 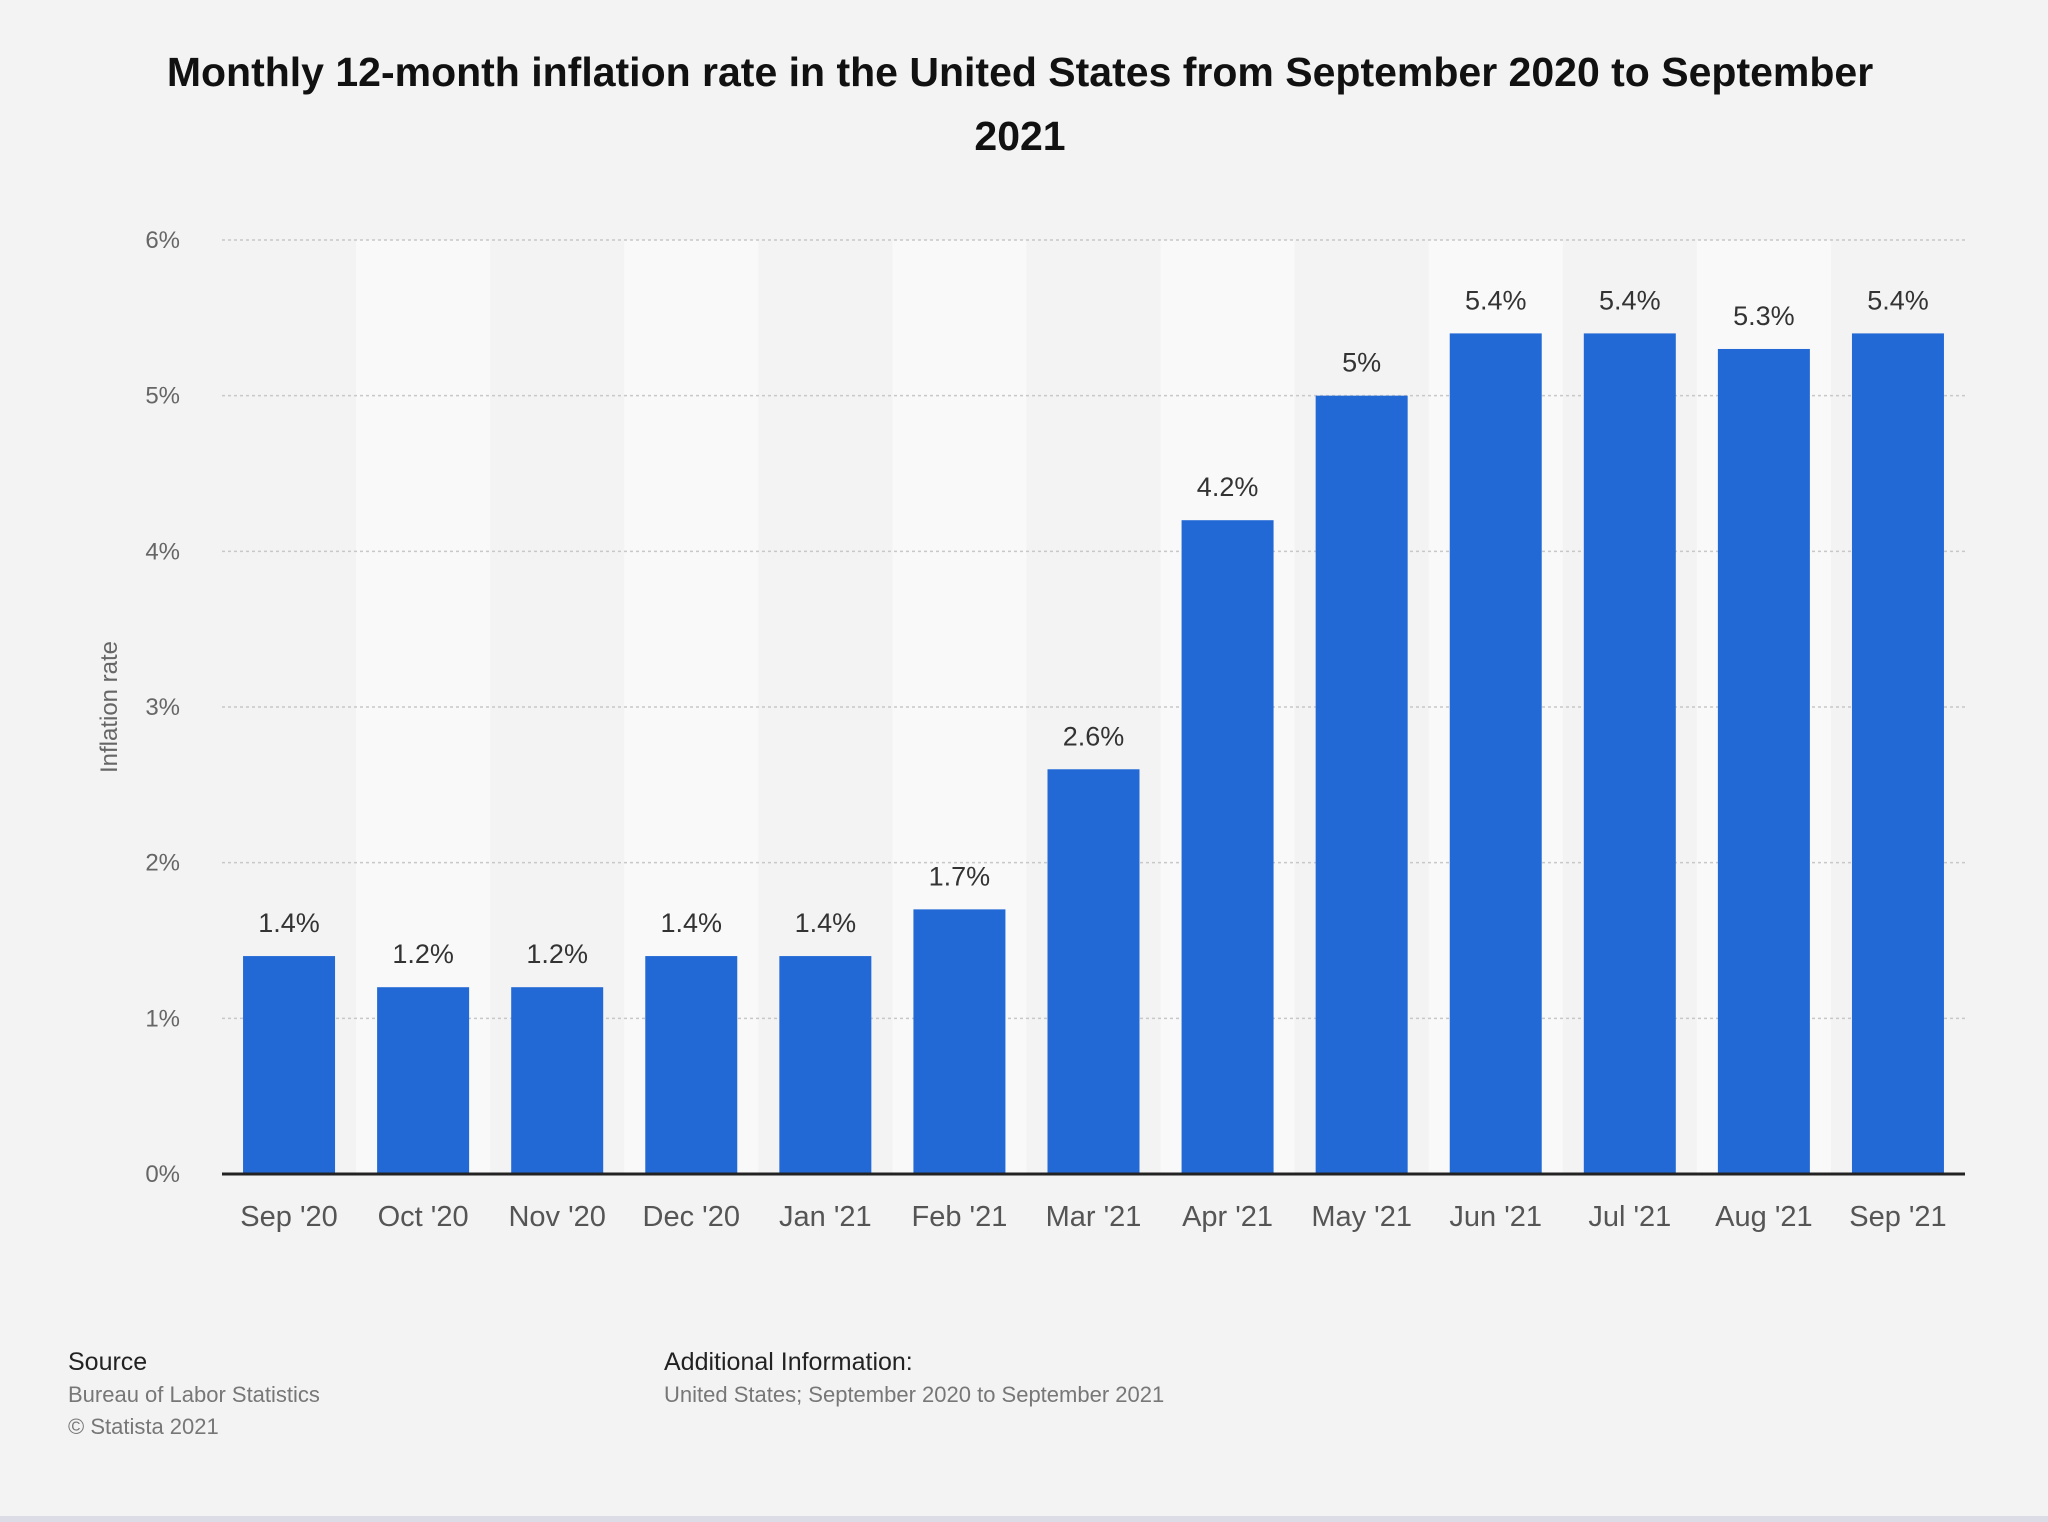 What do you see at coordinates (1629, 1217) in the screenshot?
I see `x-tick-label: Jul '21` at bounding box center [1629, 1217].